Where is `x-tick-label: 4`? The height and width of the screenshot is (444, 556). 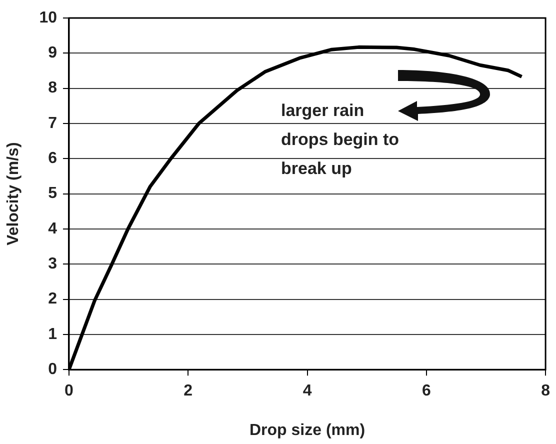 x-tick-label: 4 is located at coordinates (307, 391).